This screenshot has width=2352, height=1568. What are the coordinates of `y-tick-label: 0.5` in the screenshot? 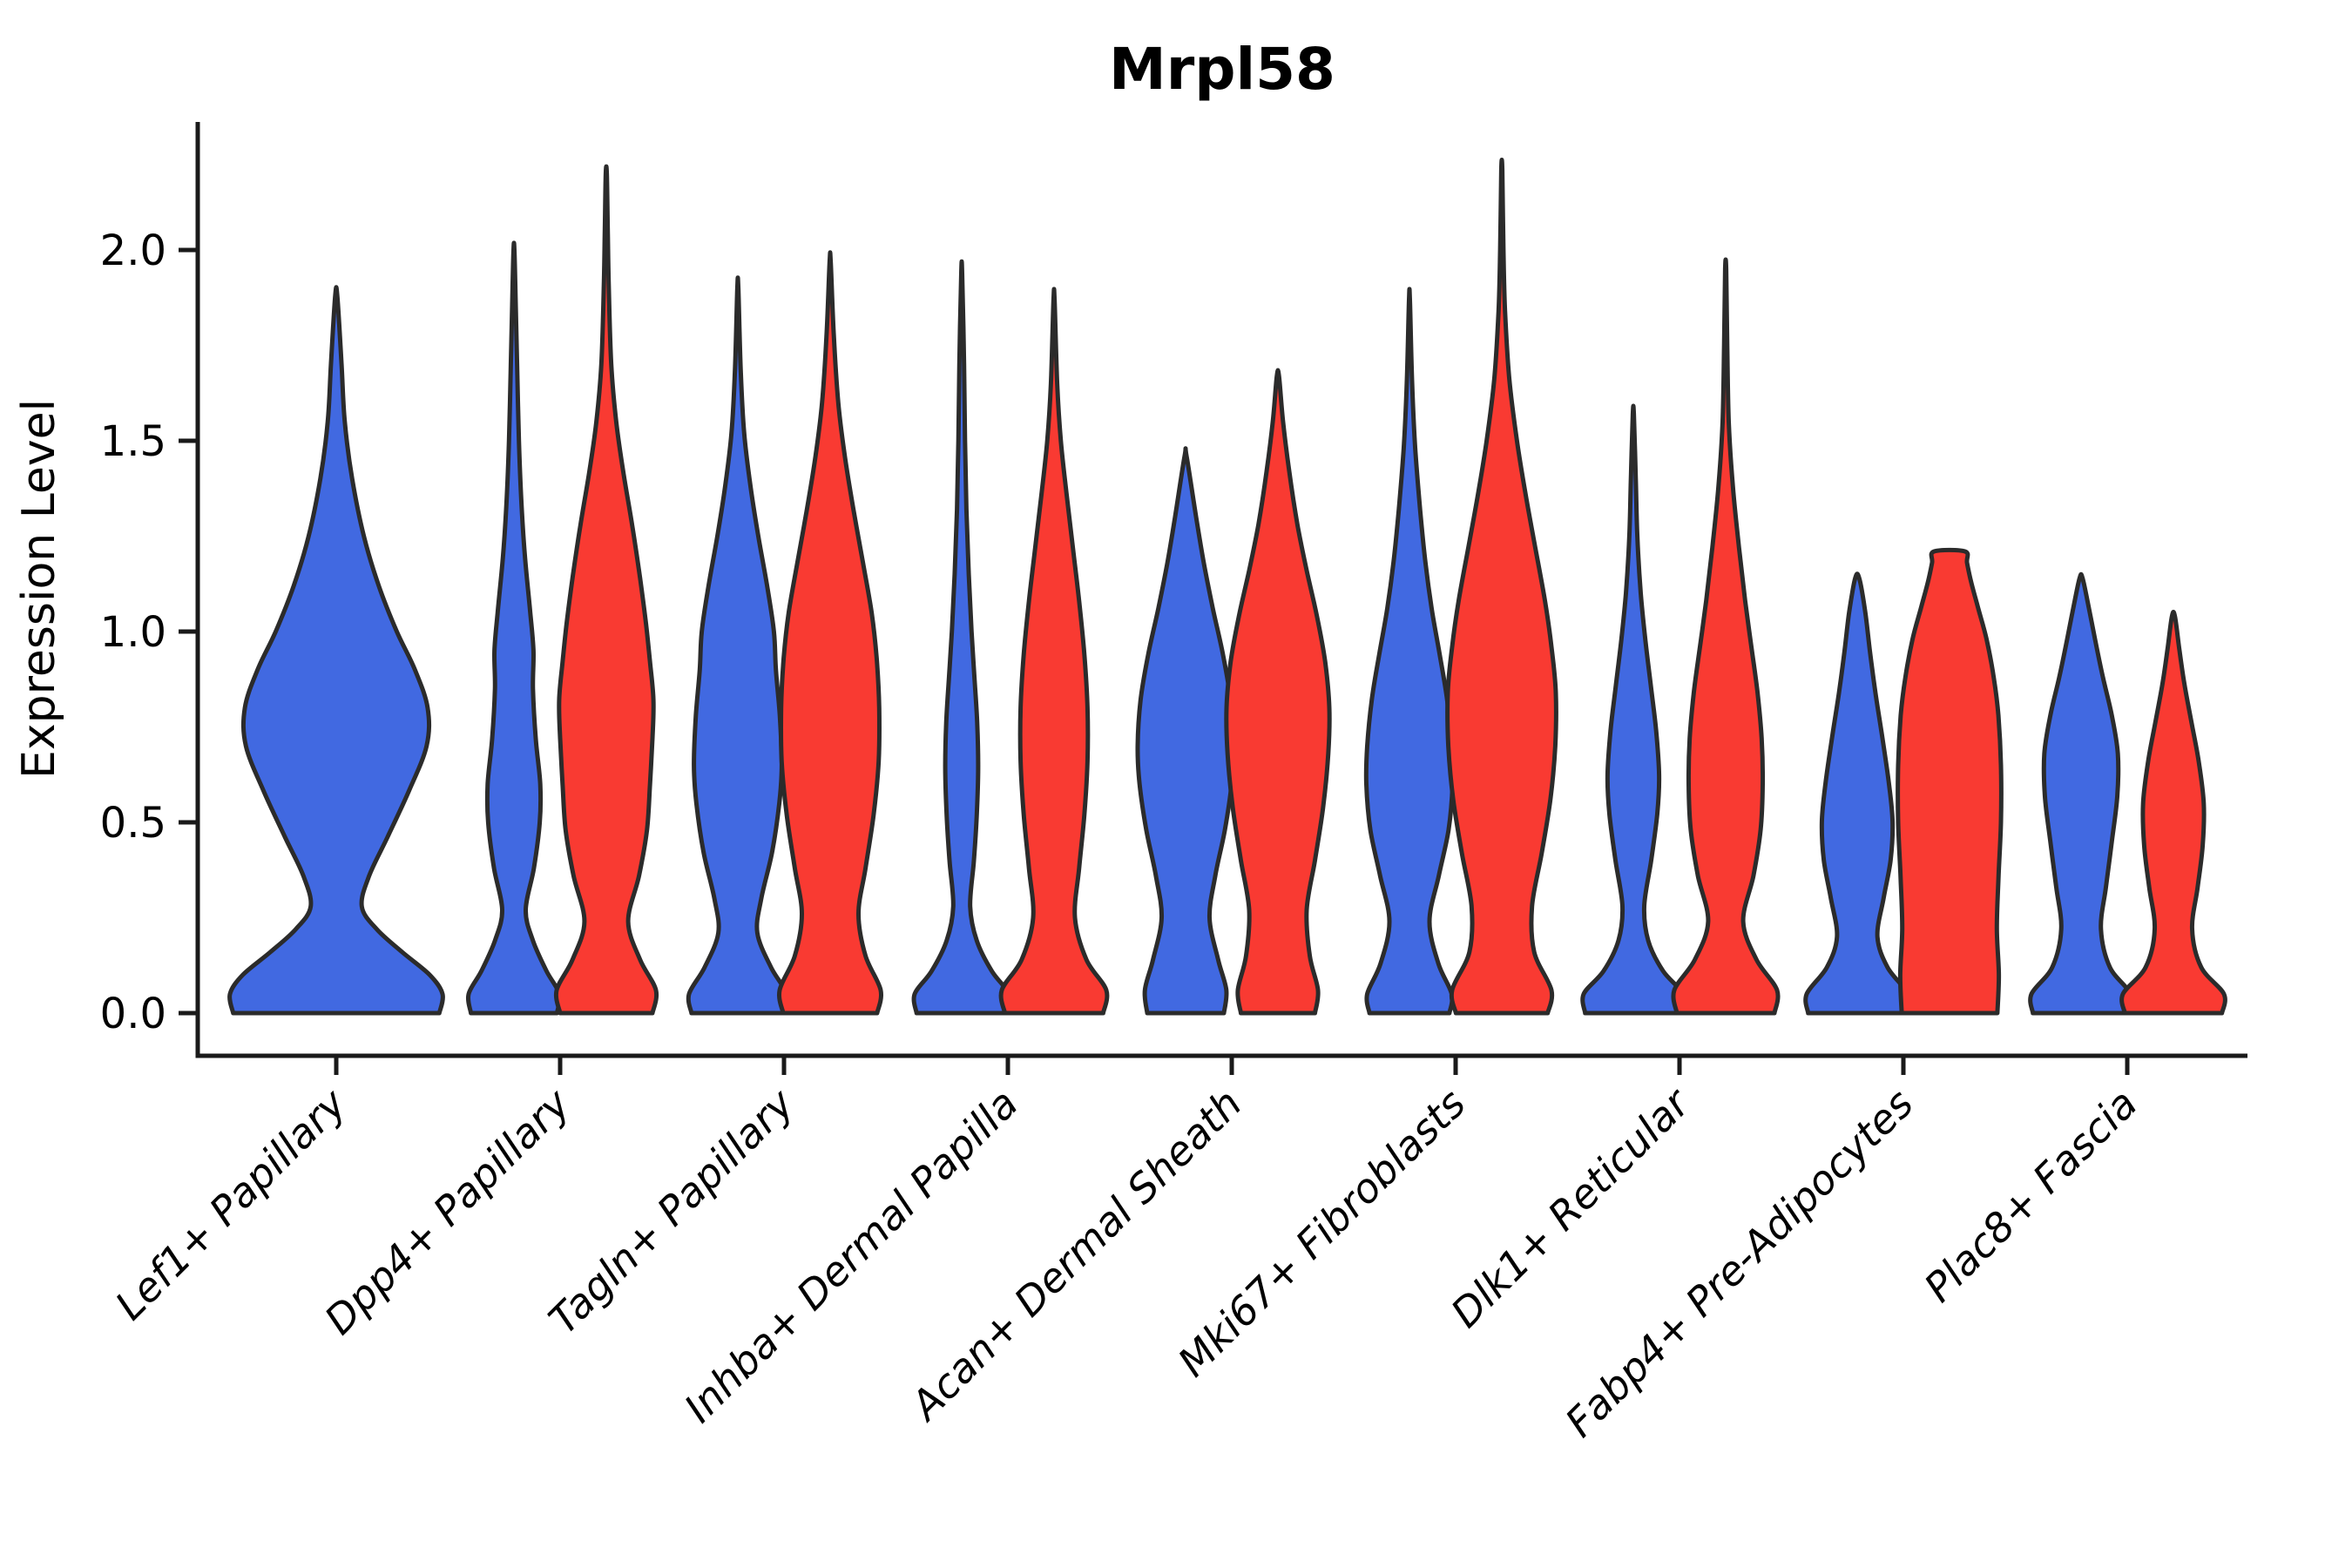 It's located at (133, 823).